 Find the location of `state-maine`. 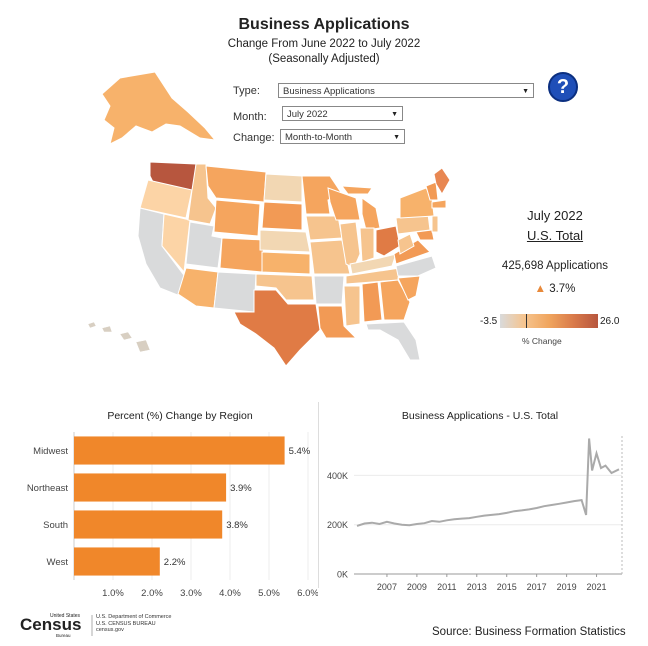

state-maine is located at coordinates (441, 181).